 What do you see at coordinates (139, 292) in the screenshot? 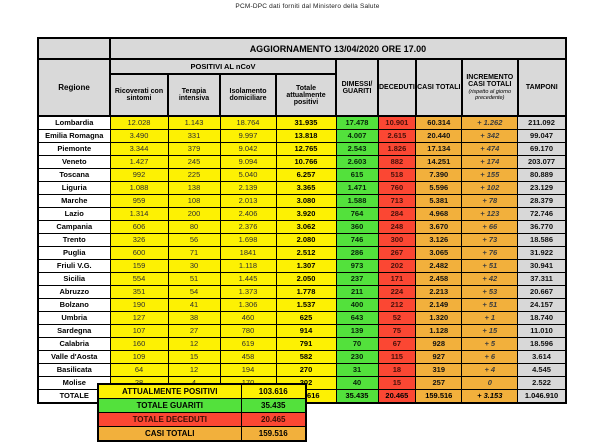
I see `ricoverati-cell: 351` at bounding box center [139, 292].